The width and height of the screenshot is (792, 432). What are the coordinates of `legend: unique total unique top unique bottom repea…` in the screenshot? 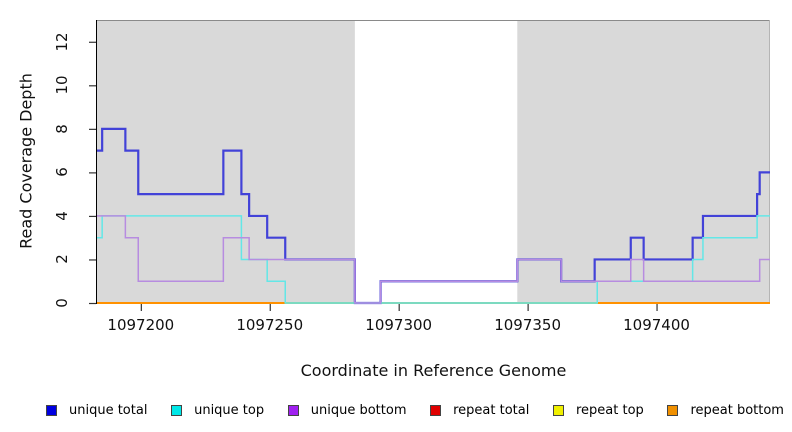 It's located at (415, 410).